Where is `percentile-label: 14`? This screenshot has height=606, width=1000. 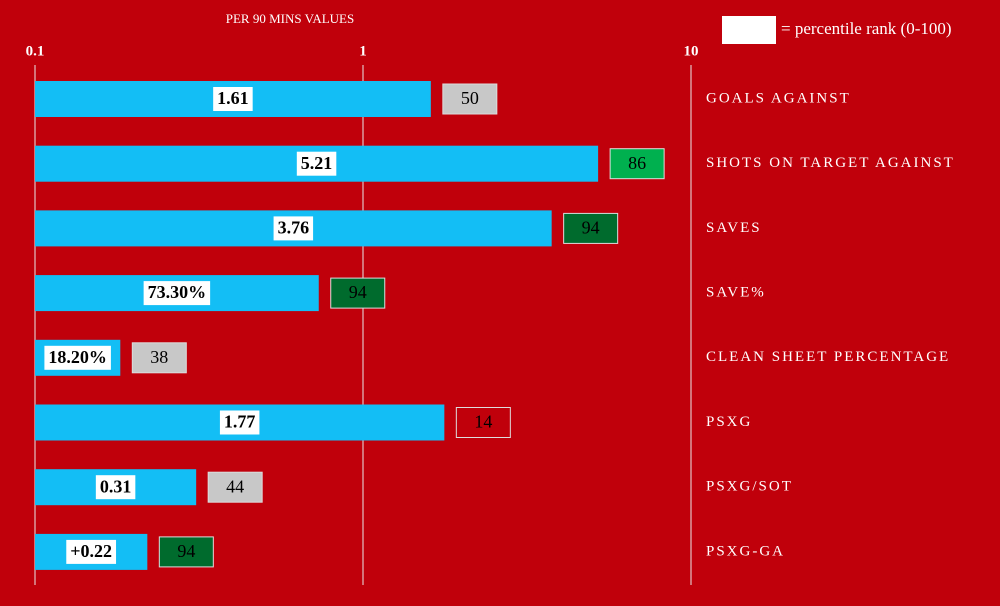 percentile-label: 14 is located at coordinates (483, 422).